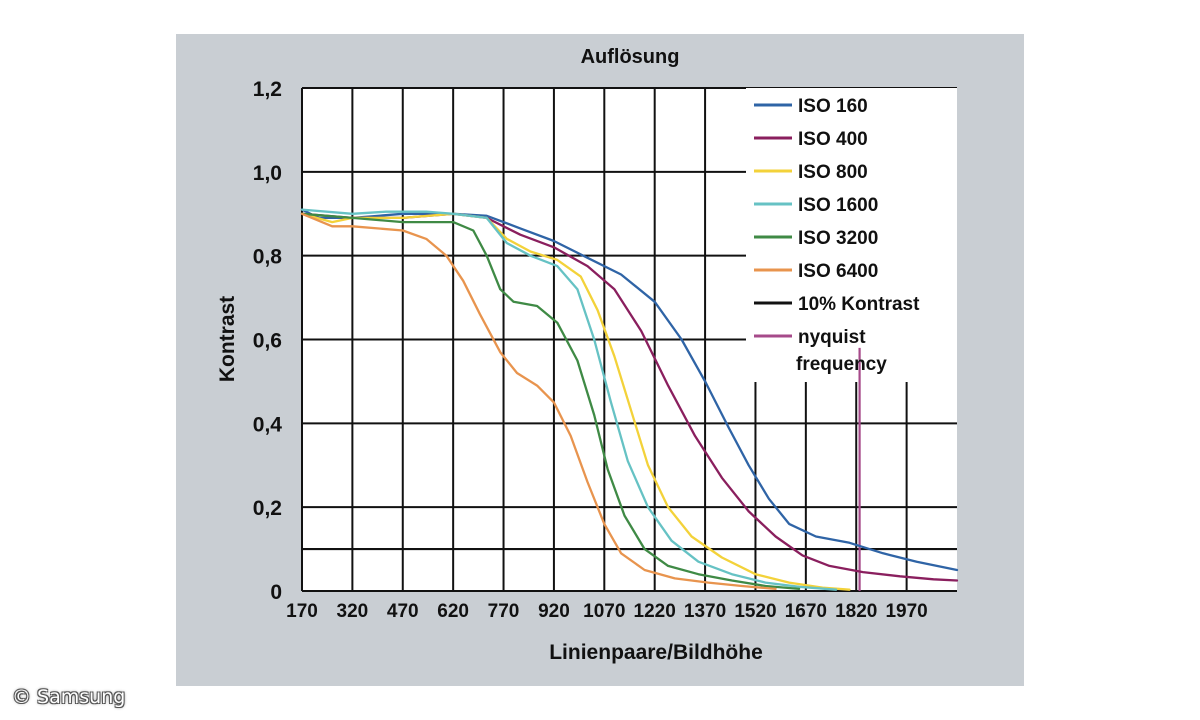 This screenshot has height=720, width=1200. What do you see at coordinates (806, 611) in the screenshot?
I see `x-tick-label-10: 1670` at bounding box center [806, 611].